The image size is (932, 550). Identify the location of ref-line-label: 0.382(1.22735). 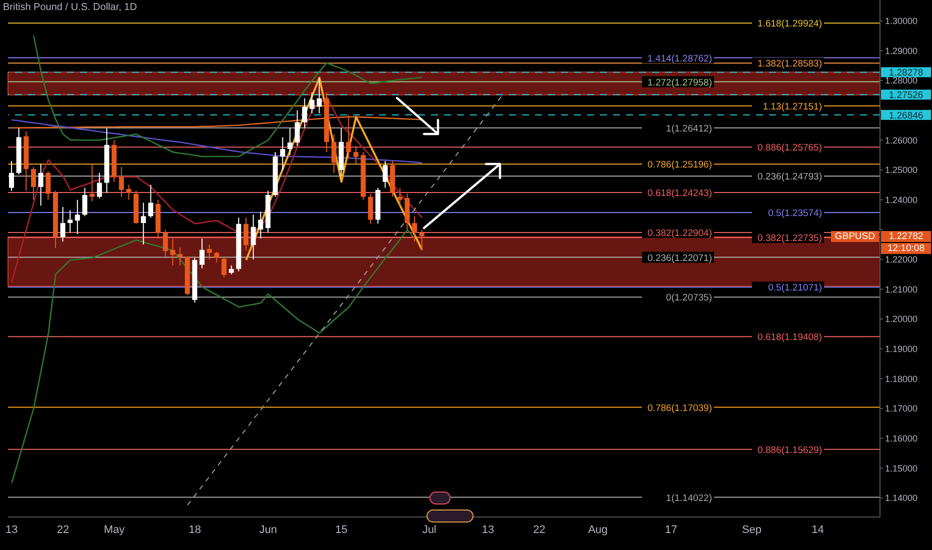
(790, 238).